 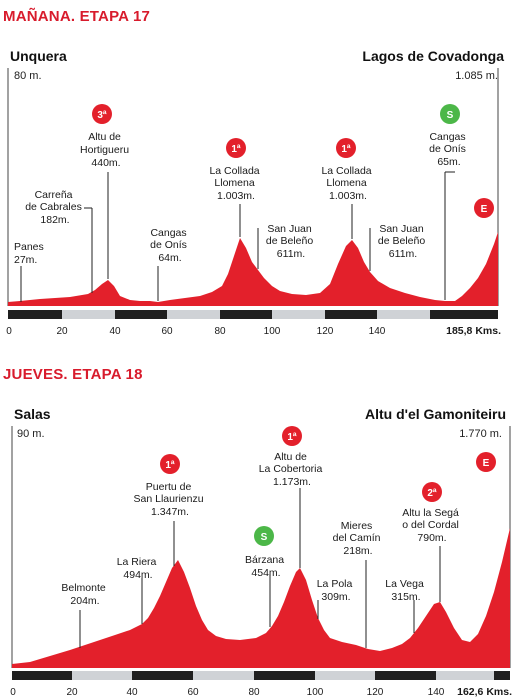 I want to click on stage17-badge-sprint: S, so click(x=450, y=114).